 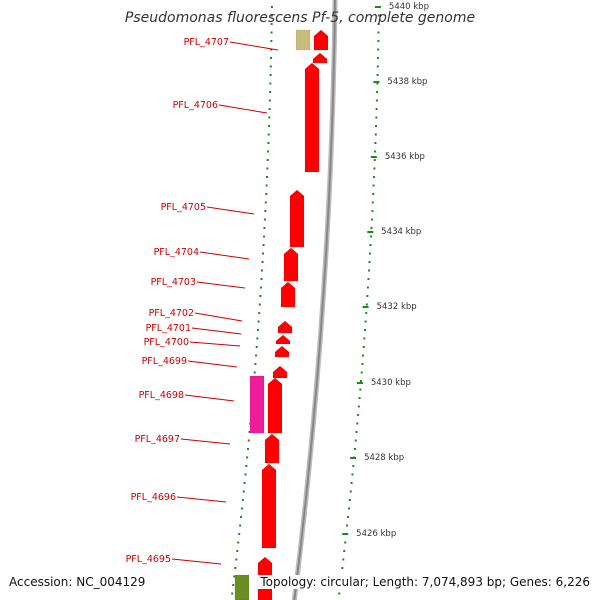 I want to click on backbone-core, so click(x=314, y=300).